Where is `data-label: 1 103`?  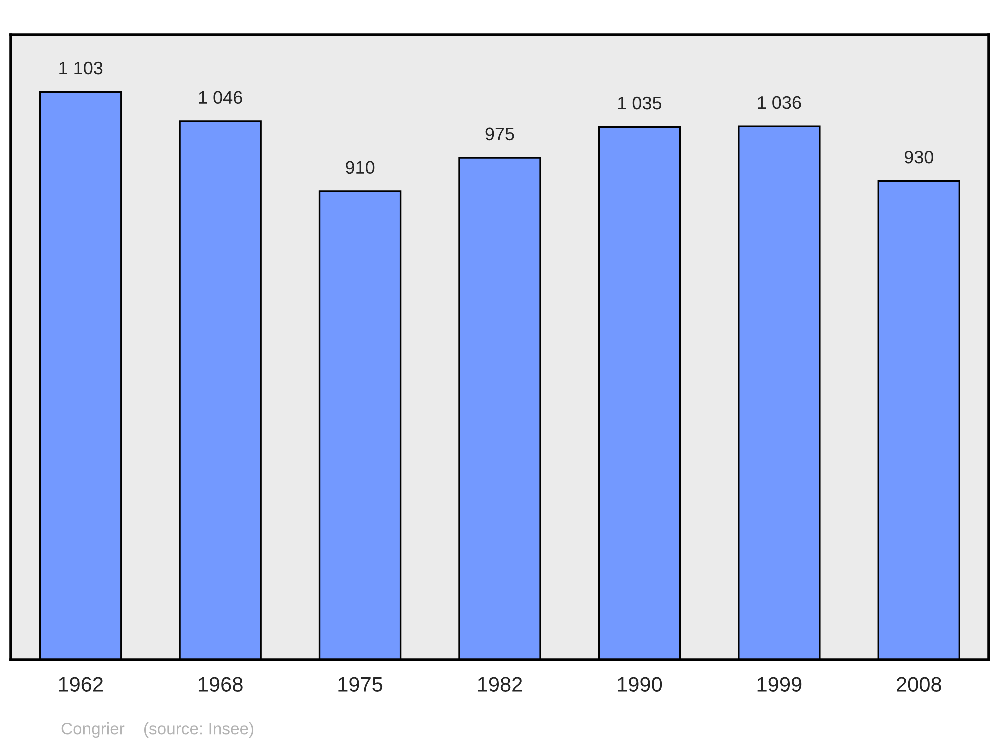
data-label: 1 103 is located at coordinates (81, 68).